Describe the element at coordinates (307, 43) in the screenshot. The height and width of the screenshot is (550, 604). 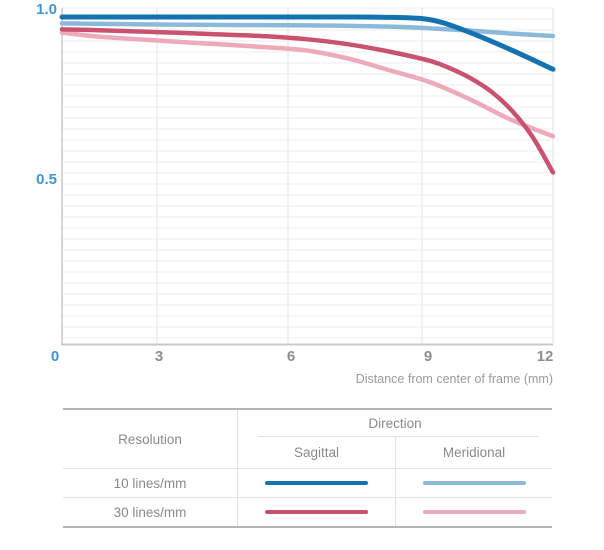
I see `curve-10-lines-mm-sagittal` at that location.